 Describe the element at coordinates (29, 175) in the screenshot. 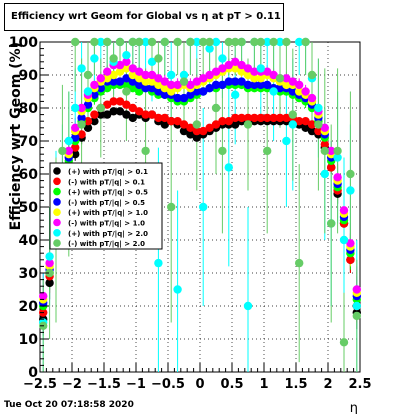

I see `y-tick-label: 60` at that location.